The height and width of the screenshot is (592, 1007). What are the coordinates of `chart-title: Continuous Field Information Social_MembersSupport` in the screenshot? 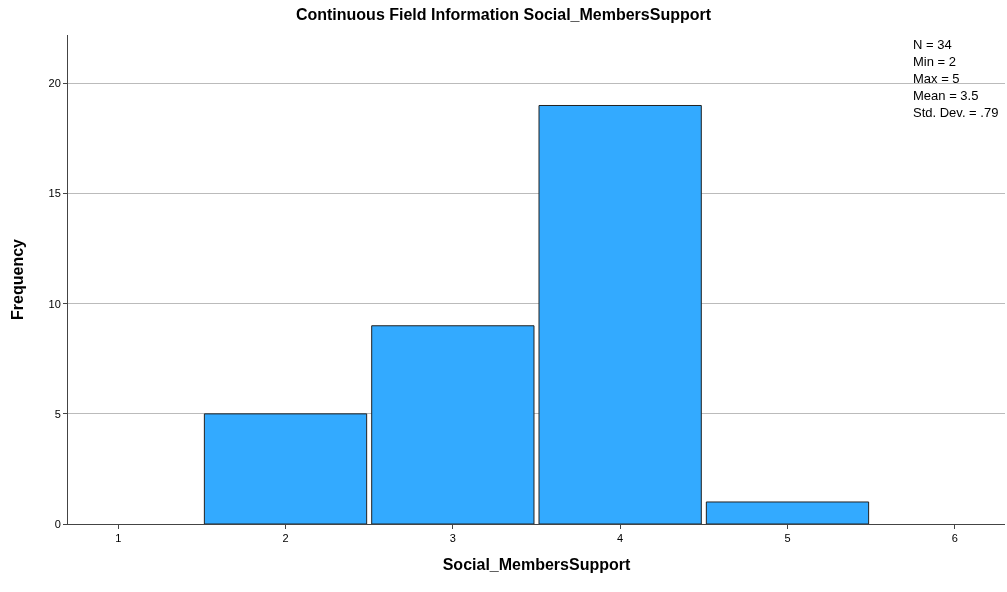 It's located at (503, 15).